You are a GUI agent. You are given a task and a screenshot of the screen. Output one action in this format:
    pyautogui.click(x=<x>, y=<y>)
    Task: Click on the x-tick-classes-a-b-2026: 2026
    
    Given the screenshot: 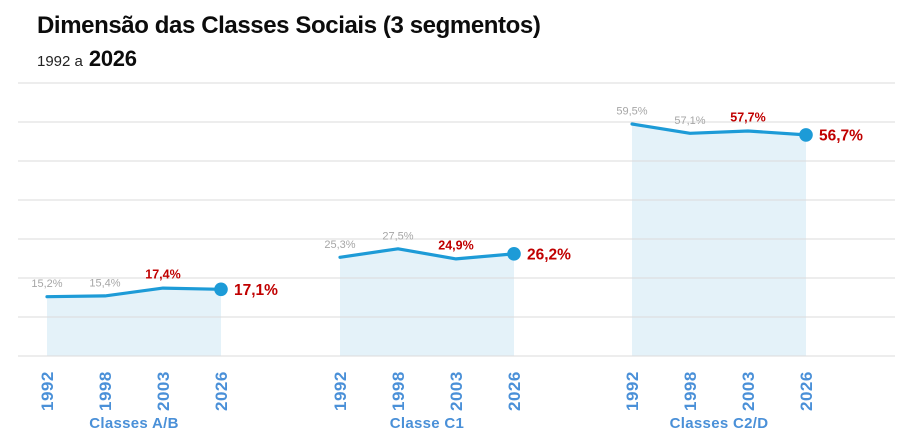 What is the action you would take?
    pyautogui.click(x=221, y=391)
    